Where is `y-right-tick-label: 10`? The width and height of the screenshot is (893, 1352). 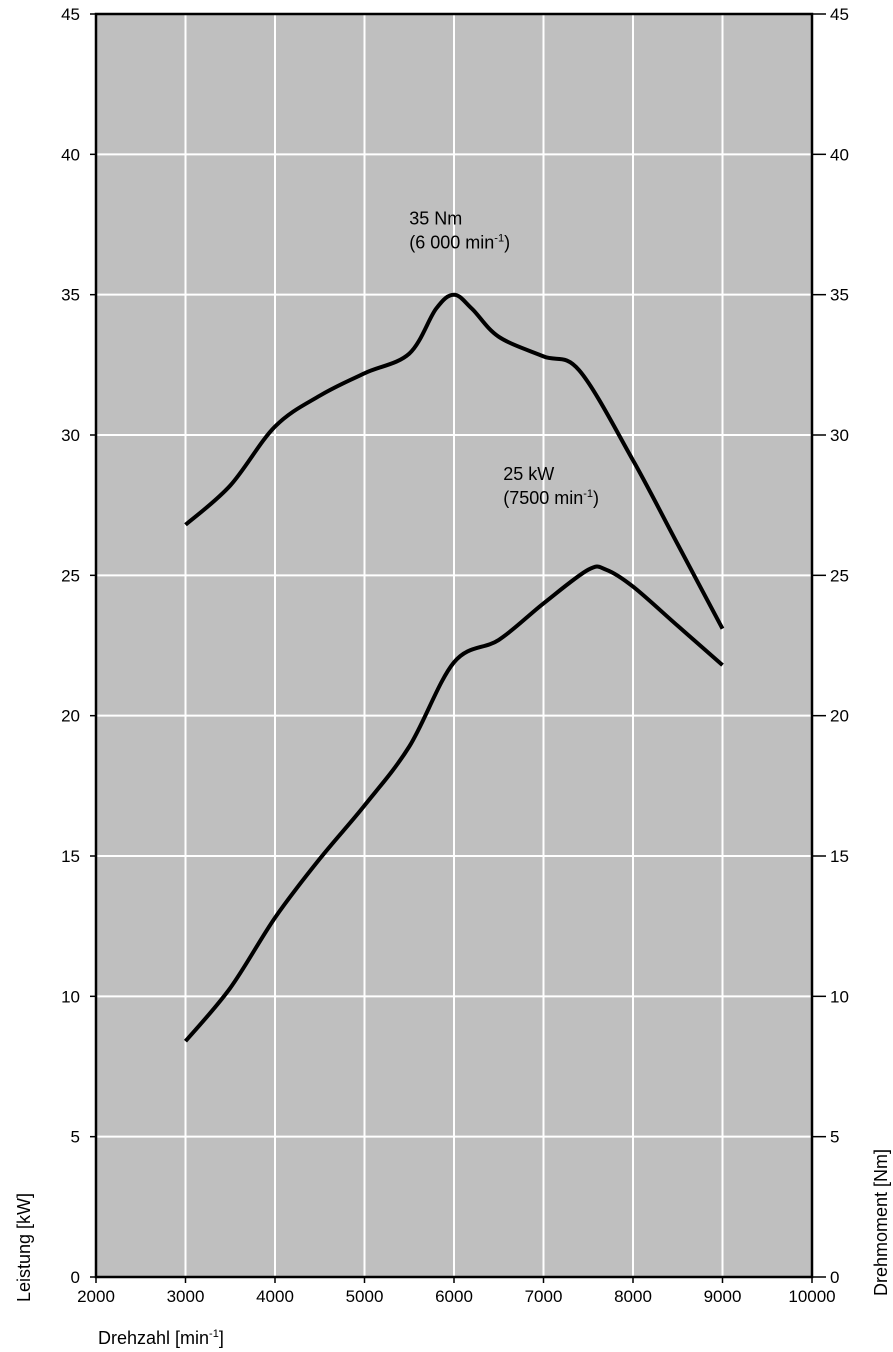 y-right-tick-label: 10 is located at coordinates (839, 996).